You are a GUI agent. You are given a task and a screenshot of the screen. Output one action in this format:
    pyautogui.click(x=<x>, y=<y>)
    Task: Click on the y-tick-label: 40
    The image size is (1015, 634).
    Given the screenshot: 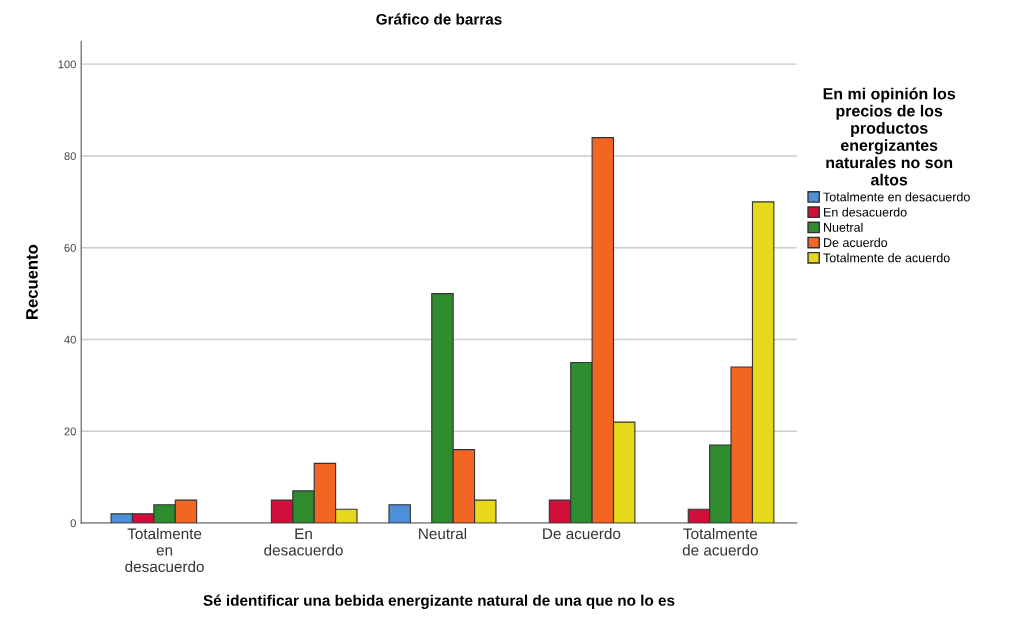 What is the action you would take?
    pyautogui.click(x=70, y=339)
    